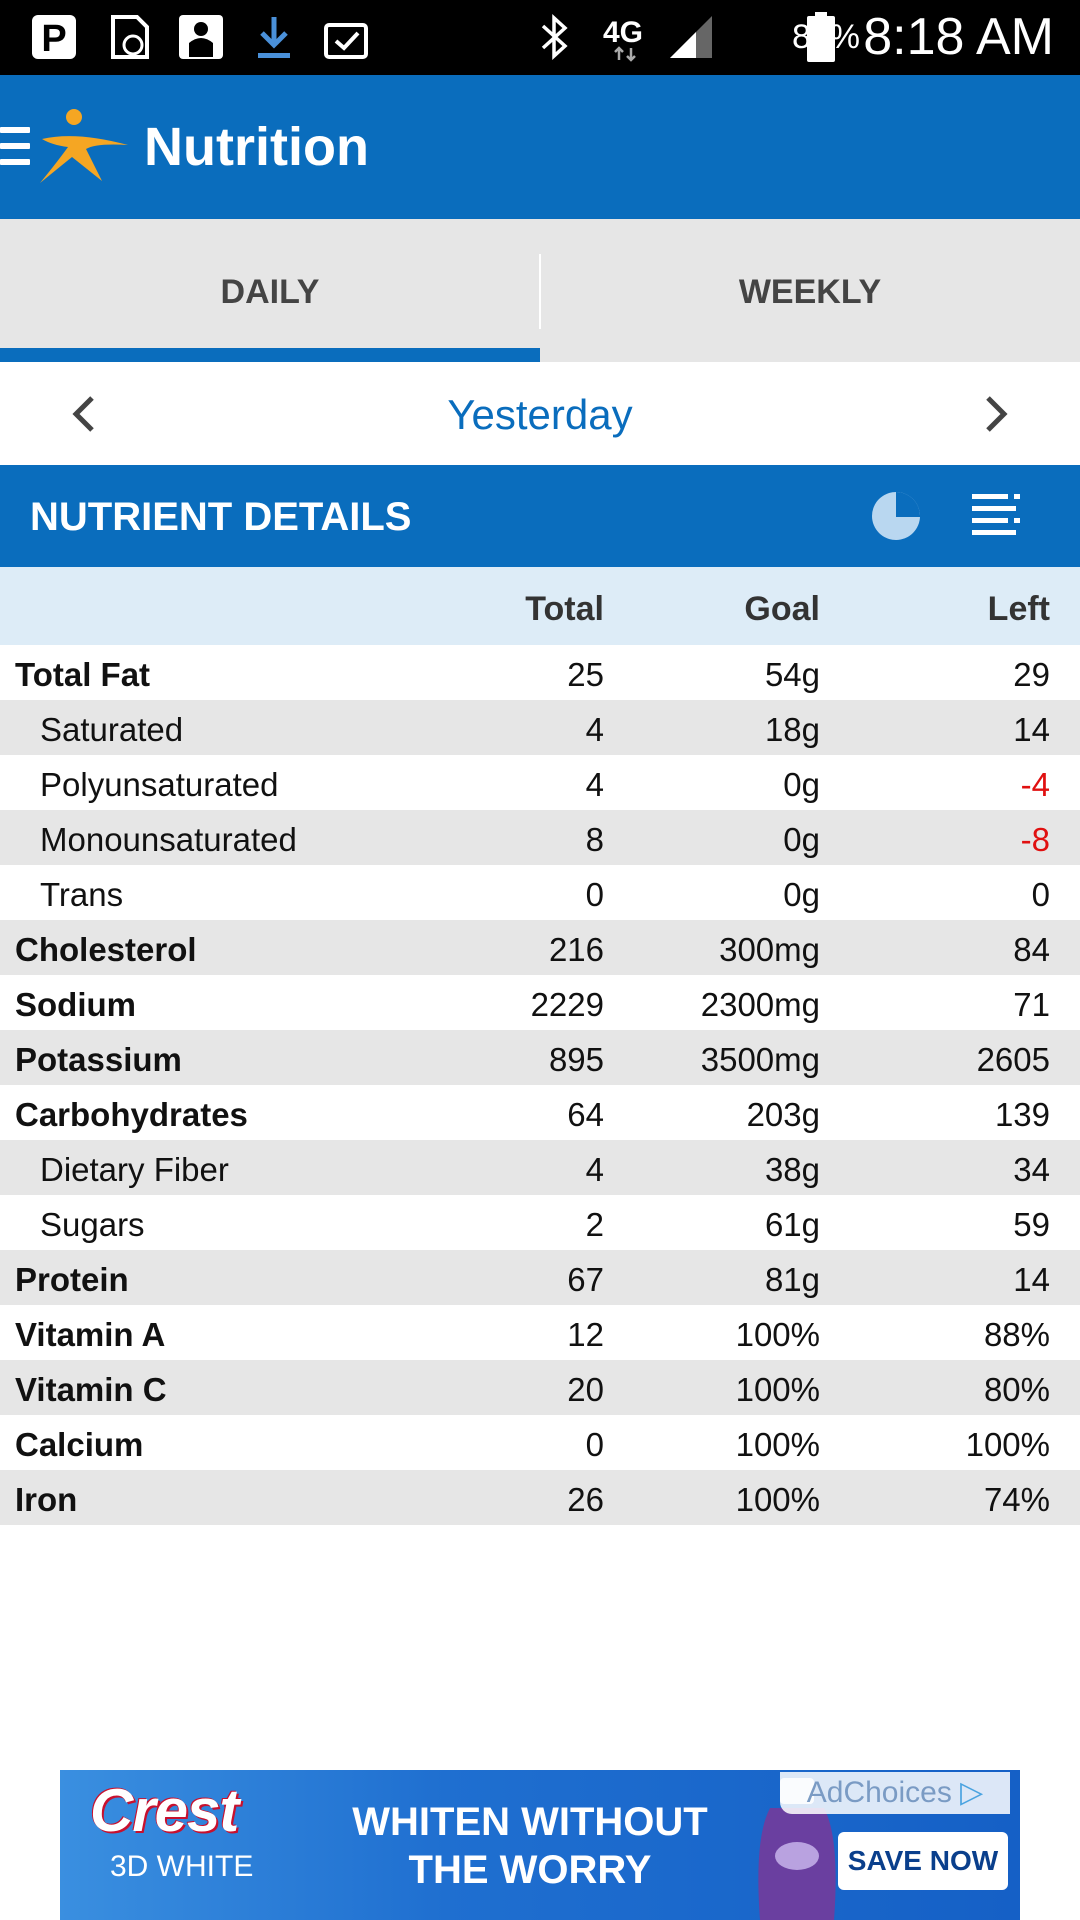 This screenshot has width=1080, height=1920. Describe the element at coordinates (540, 1112) in the screenshot. I see `table-row: Carbohydrates 64 203g 139` at that location.